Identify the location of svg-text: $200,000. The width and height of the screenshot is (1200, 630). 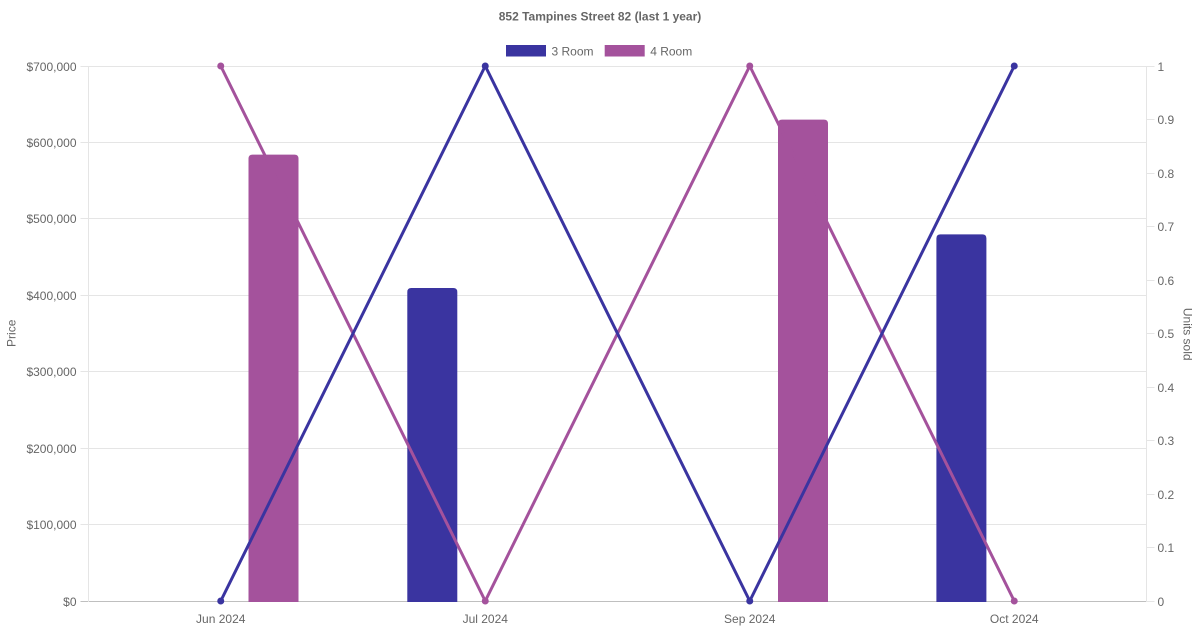
(51, 449).